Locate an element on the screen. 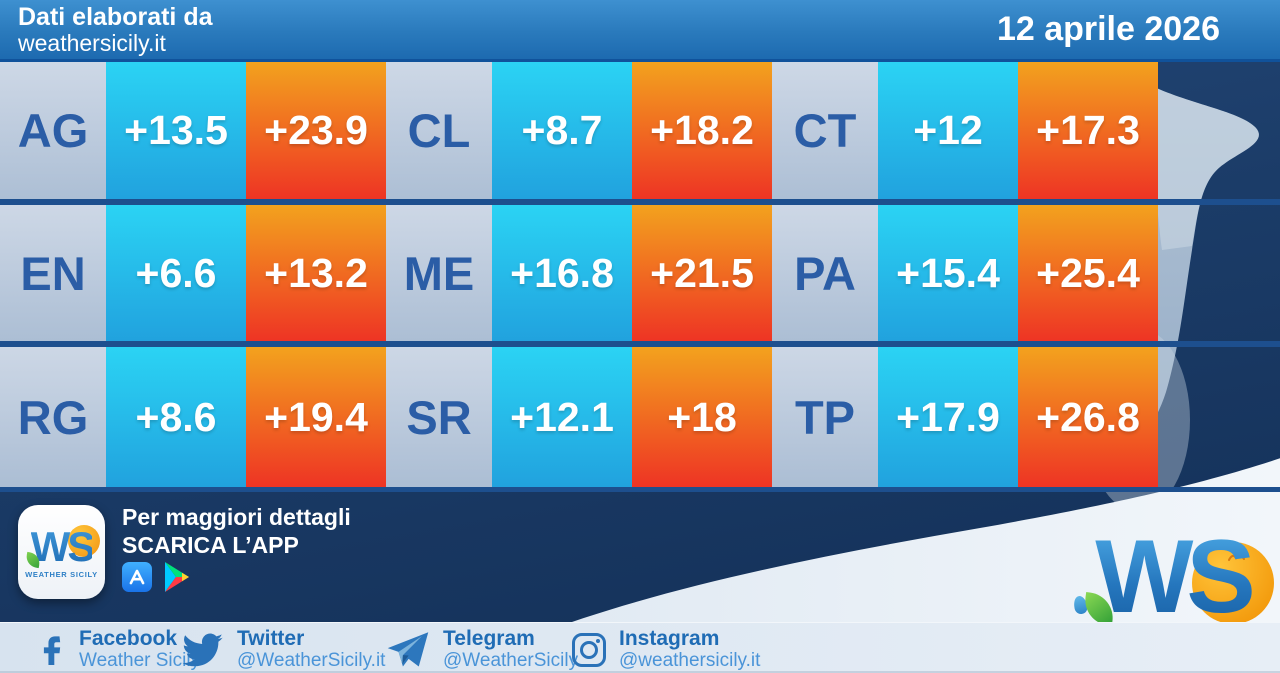  min-temperature: +13.5 is located at coordinates (176, 130).